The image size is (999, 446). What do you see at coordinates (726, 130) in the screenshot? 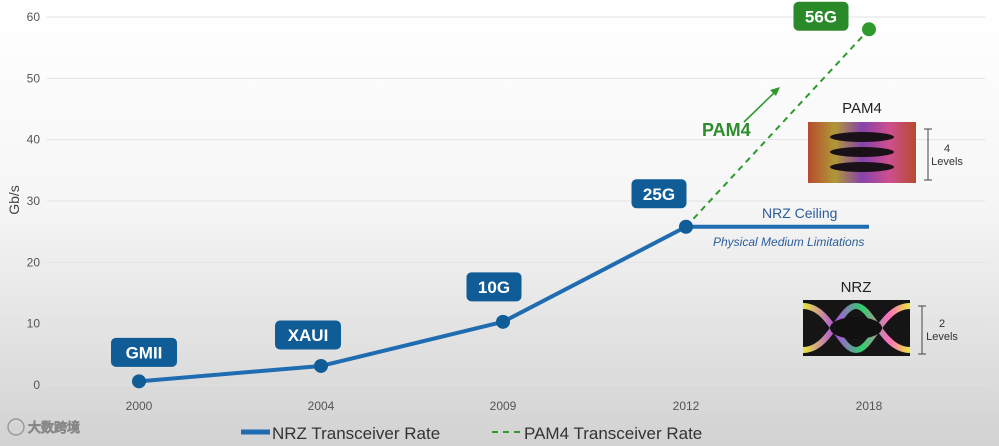
I see `pam4-annotation: PAM4` at bounding box center [726, 130].